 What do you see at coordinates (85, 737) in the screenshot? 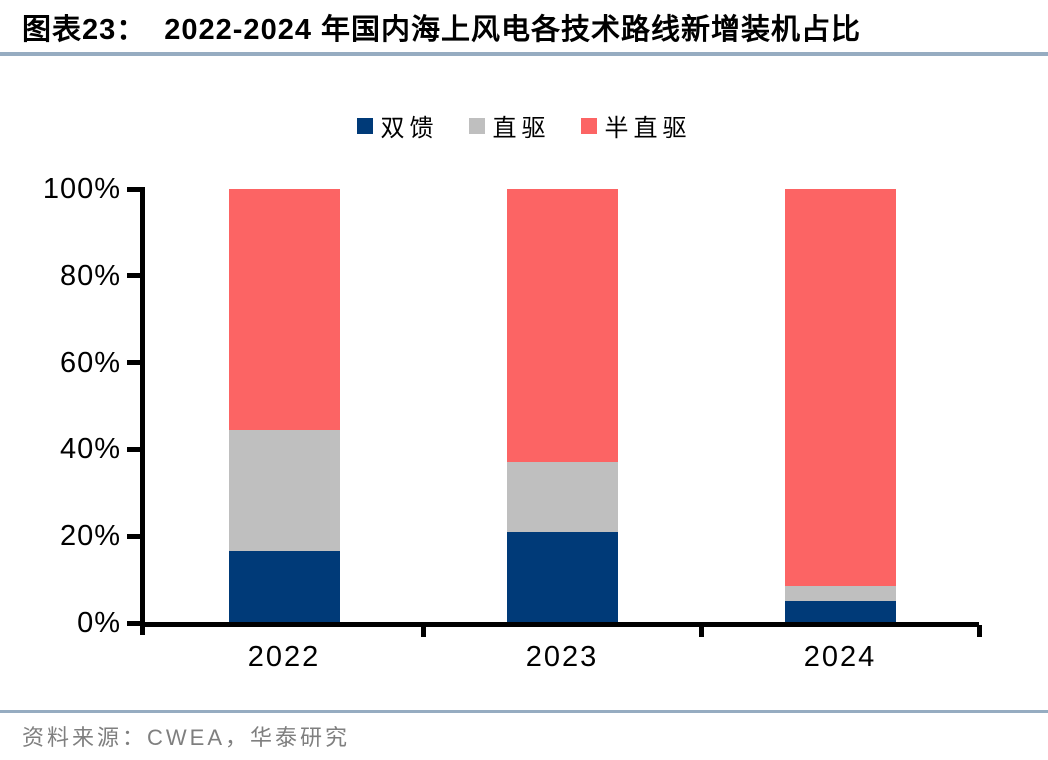
I see `source-label: 资料来源：` at bounding box center [85, 737].